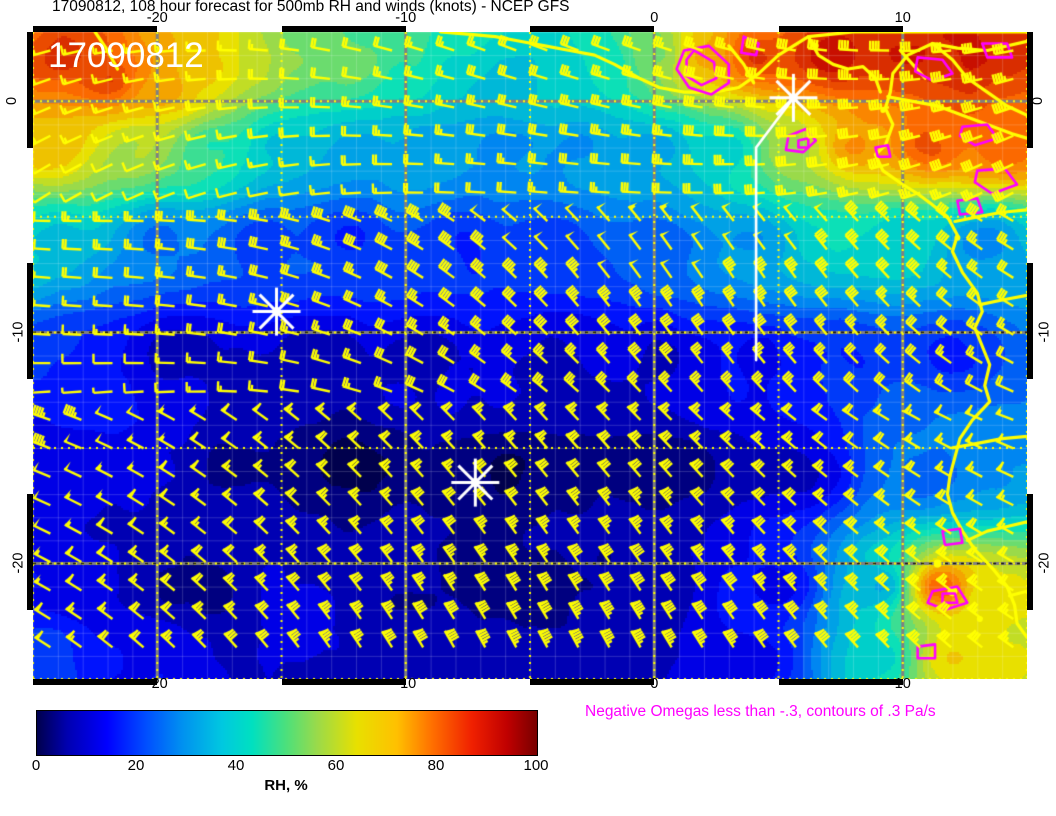 The height and width of the screenshot is (816, 1056). Describe the element at coordinates (902, 684) in the screenshot. I see `x-tick-bottom-3: 10` at that location.